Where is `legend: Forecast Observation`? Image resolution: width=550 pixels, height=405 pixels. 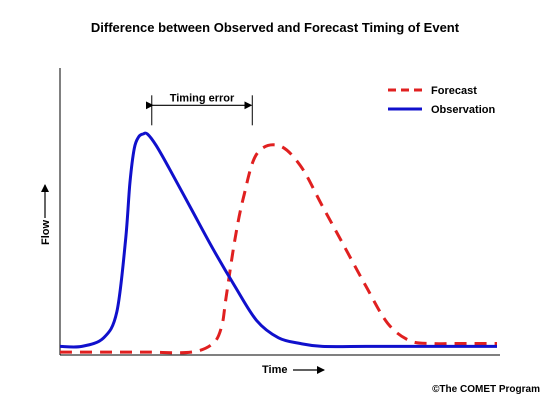 legend: Forecast Observation is located at coordinates (441, 100).